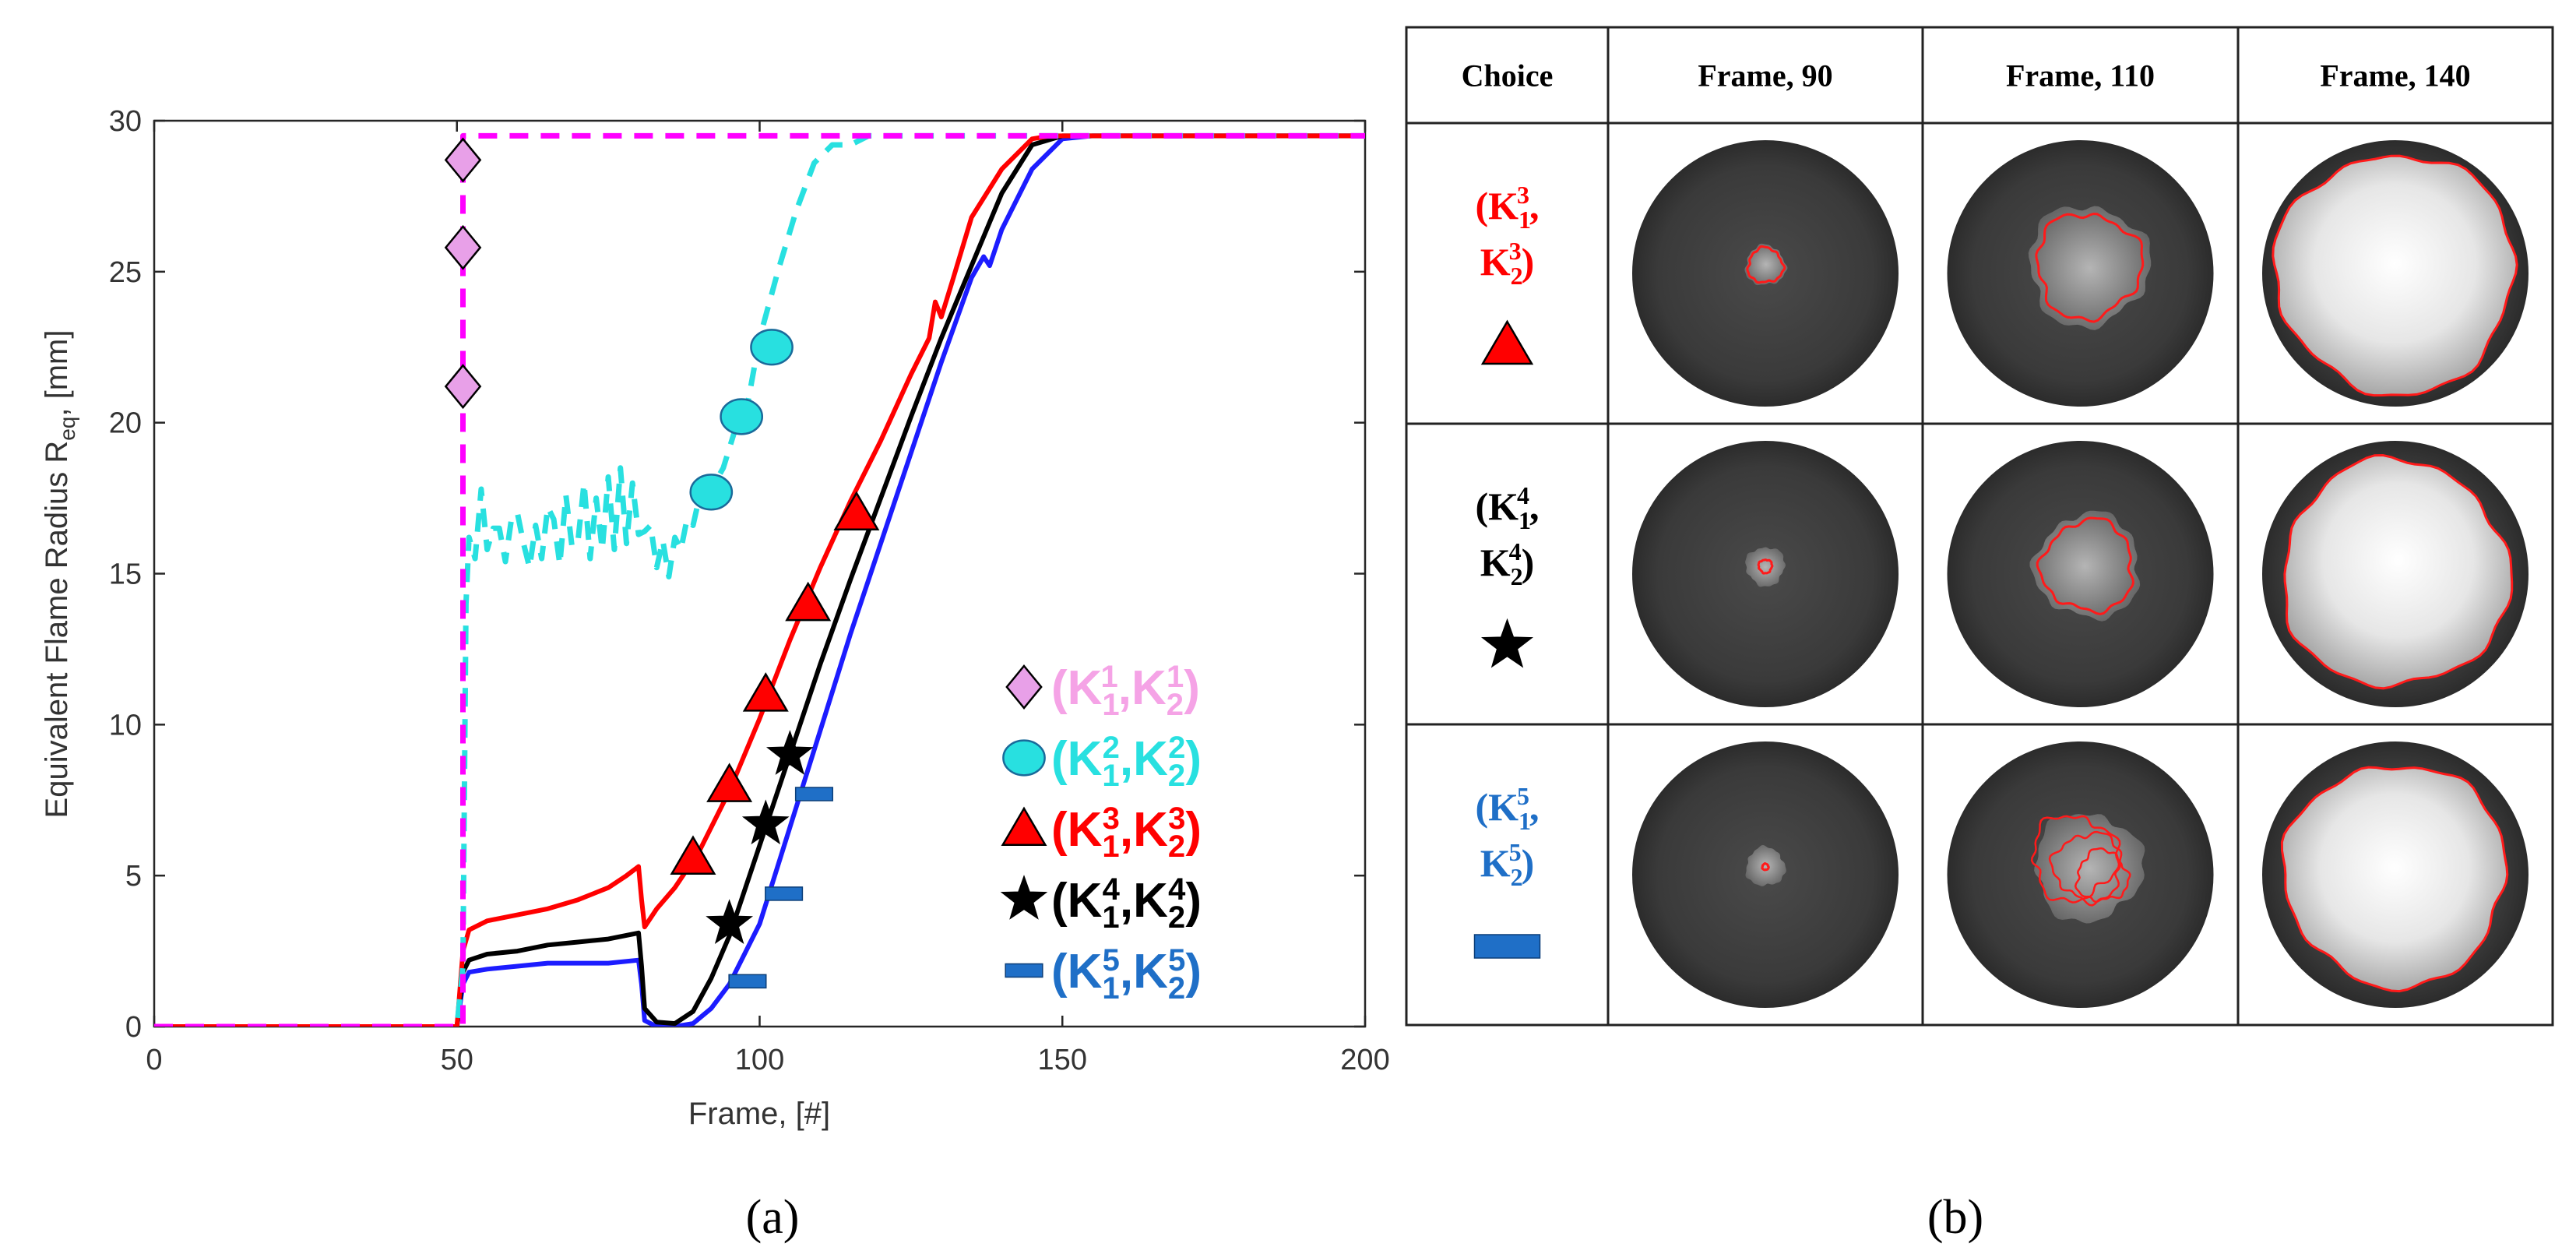  What do you see at coordinates (125, 272) in the screenshot?
I see `y-tick-label: 25` at bounding box center [125, 272].